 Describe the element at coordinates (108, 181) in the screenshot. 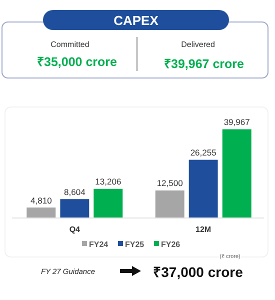

I see `data-label: 13,206` at that location.